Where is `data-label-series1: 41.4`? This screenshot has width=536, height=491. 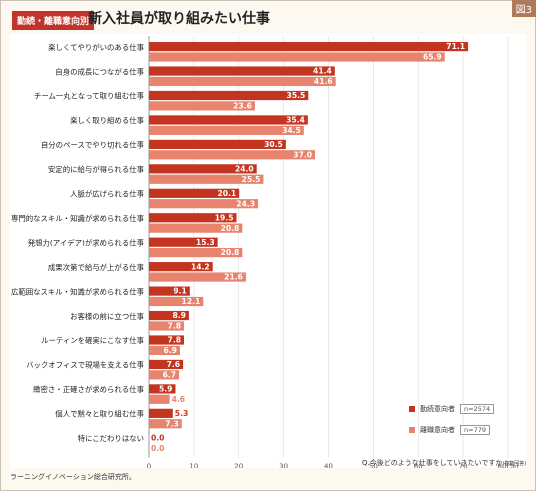
data-label-series1: 41.4 is located at coordinates (322, 71).